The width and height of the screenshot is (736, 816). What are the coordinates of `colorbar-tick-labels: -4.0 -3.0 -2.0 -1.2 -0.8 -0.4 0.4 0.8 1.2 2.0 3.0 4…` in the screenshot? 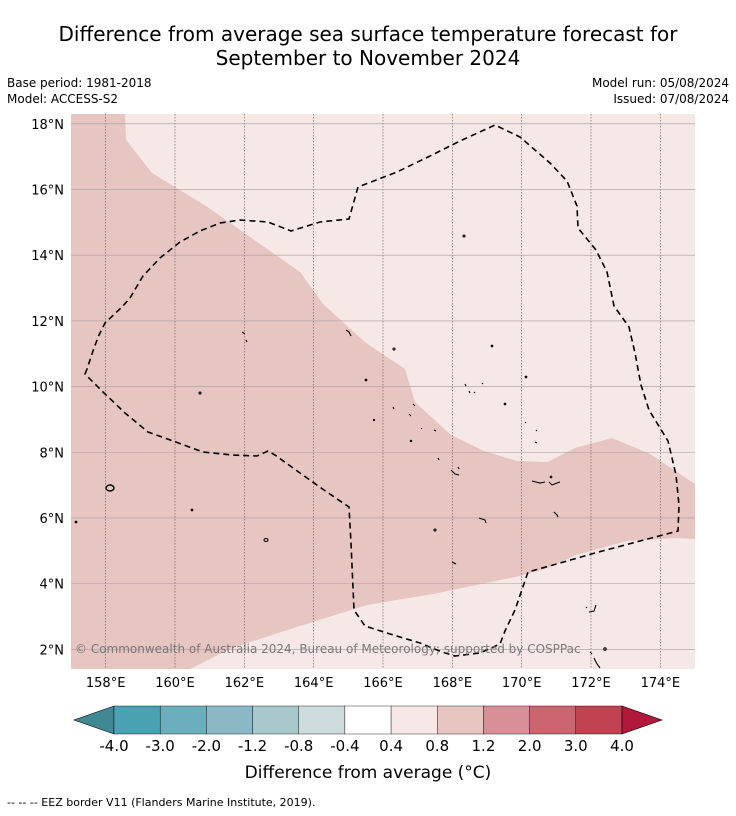 It's located at (366, 746).